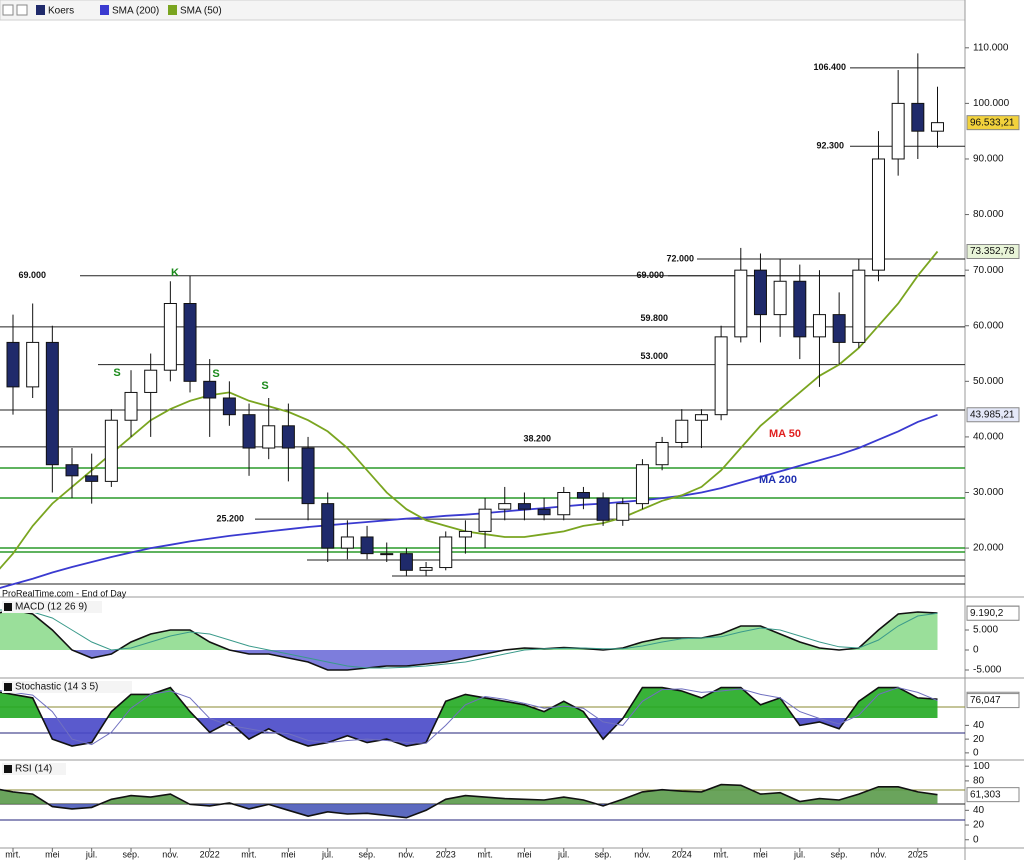 This screenshot has width=1024, height=860. Describe the element at coordinates (979, 825) in the screenshot. I see `y-tick-label: 20` at that location.